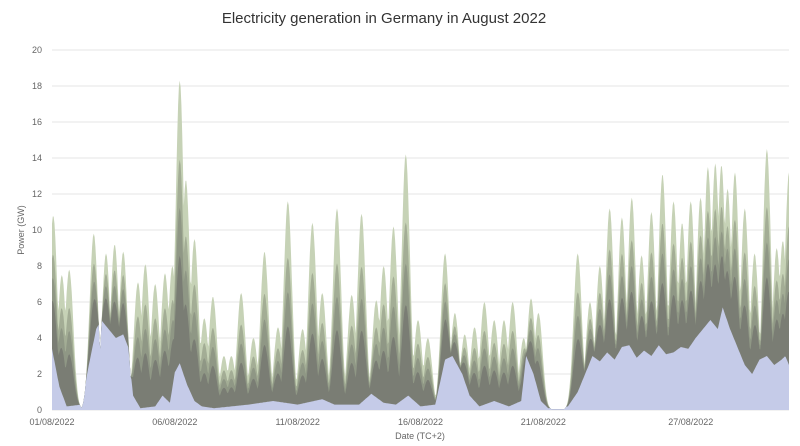 The width and height of the screenshot is (800, 446). Describe the element at coordinates (39, 338) in the screenshot. I see `y-tick-label: 4` at that location.